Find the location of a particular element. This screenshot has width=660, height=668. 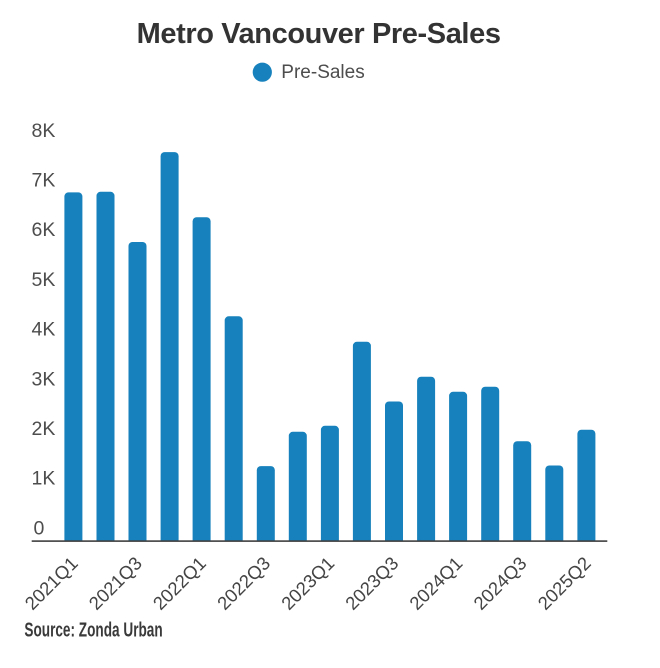

svg-text: 3K is located at coordinates (44, 379).